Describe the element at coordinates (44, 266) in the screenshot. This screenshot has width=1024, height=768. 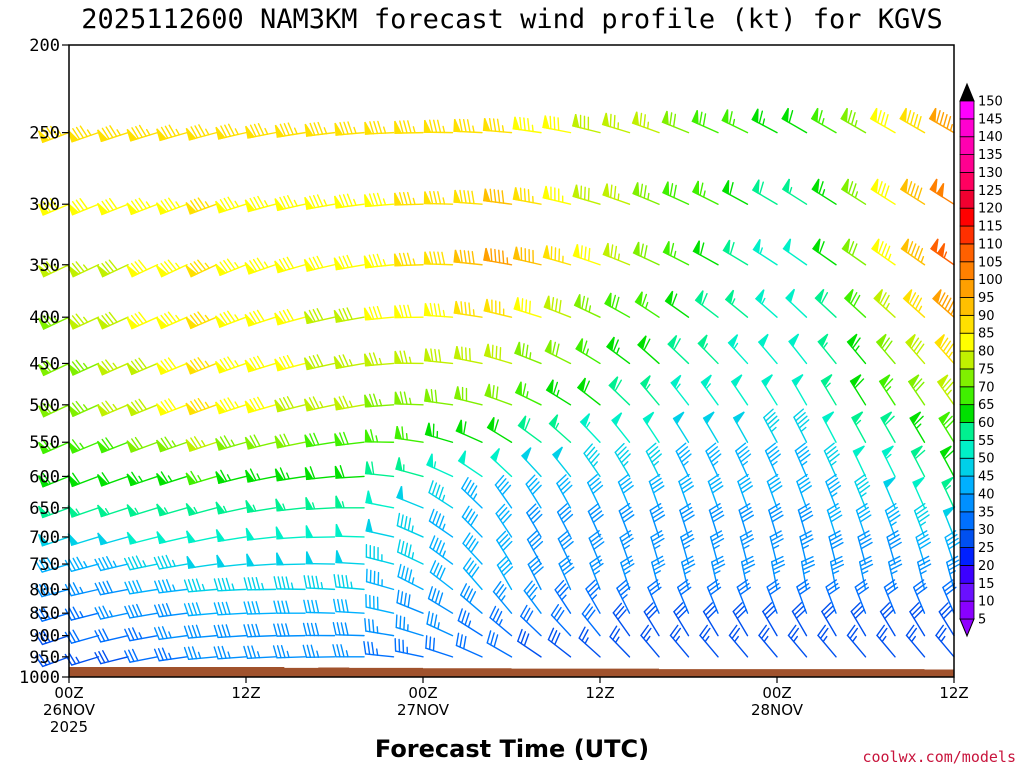
I see `y-tick-label: 350` at that location.